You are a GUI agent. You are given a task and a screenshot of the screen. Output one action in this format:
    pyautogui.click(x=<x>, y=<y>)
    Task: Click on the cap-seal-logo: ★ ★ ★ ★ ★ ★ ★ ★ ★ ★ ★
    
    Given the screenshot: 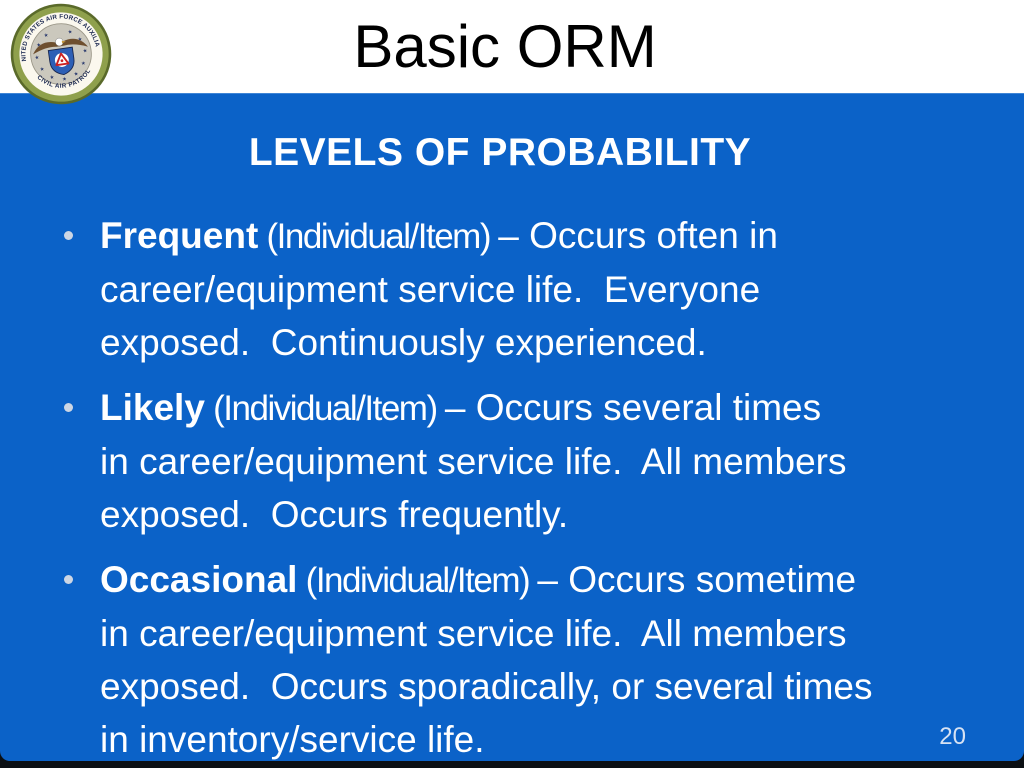 What is the action you would take?
    pyautogui.click(x=56, y=53)
    